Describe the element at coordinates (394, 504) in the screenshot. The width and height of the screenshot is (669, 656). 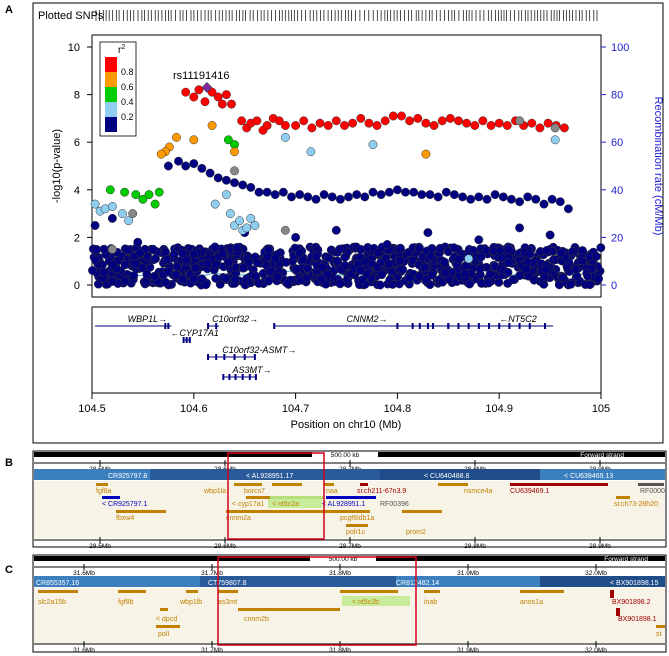
I see `gene-label: RF00396` at that location.